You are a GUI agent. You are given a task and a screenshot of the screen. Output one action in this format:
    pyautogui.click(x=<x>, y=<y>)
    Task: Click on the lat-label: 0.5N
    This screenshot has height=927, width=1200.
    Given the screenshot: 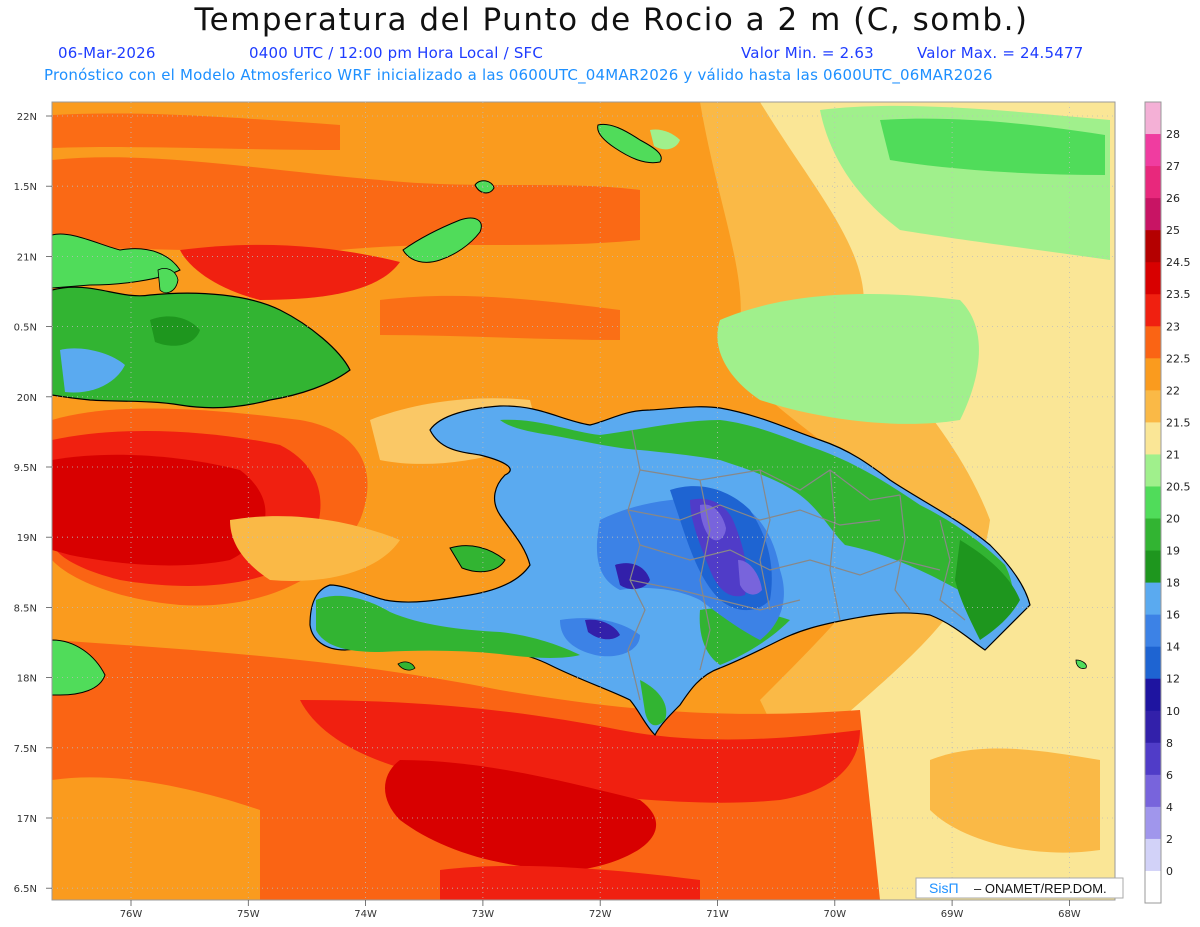 What is the action you would take?
    pyautogui.click(x=25, y=328)
    